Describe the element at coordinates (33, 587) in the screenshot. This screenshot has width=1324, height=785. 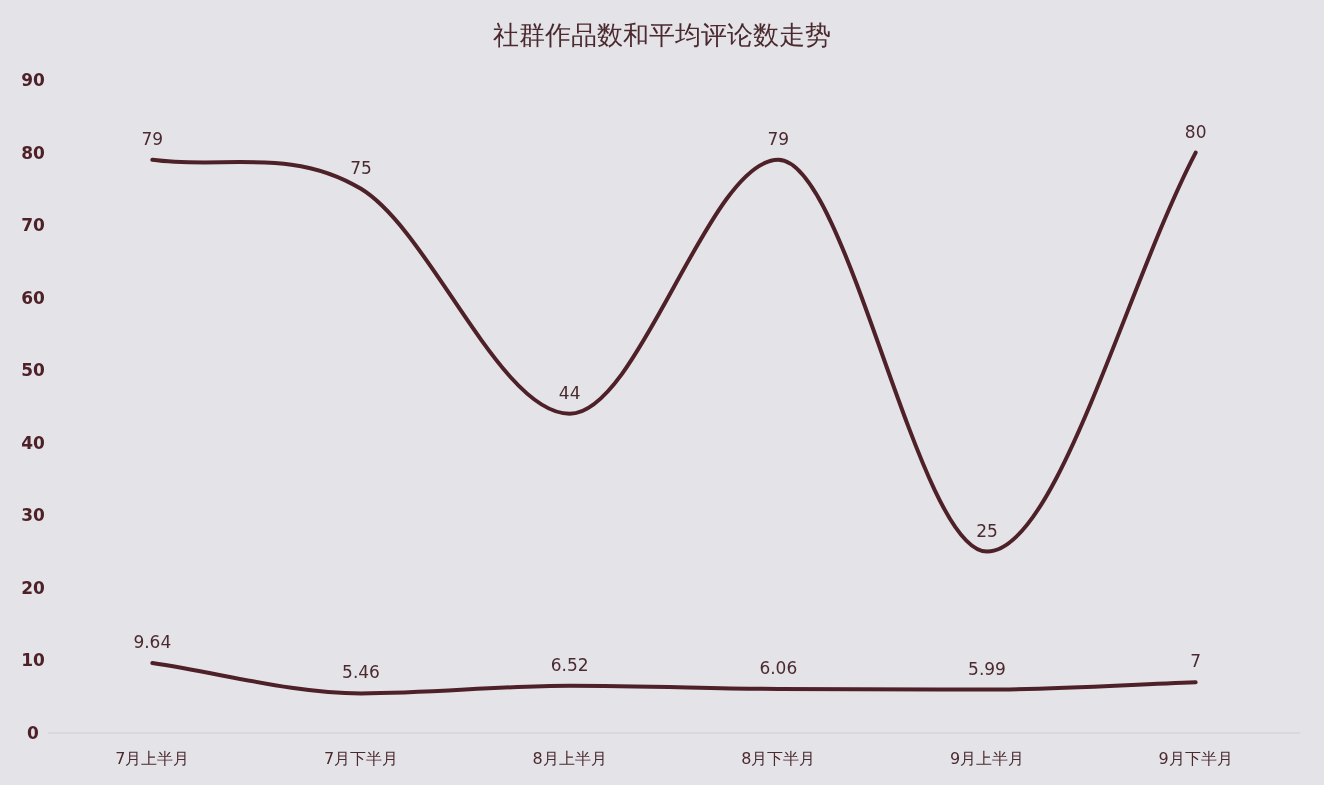
I see `y-tick-label: 20` at that location.